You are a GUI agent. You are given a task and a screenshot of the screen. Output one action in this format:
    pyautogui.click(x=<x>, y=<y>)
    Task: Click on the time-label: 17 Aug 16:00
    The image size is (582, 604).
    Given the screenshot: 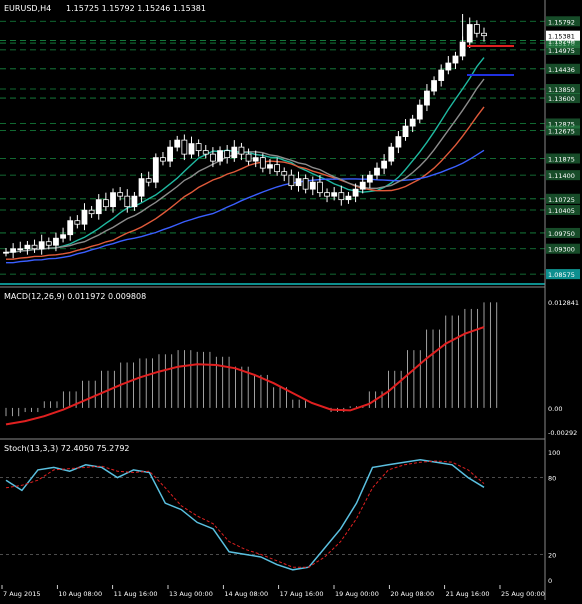 What is the action you would take?
    pyautogui.click(x=302, y=594)
    